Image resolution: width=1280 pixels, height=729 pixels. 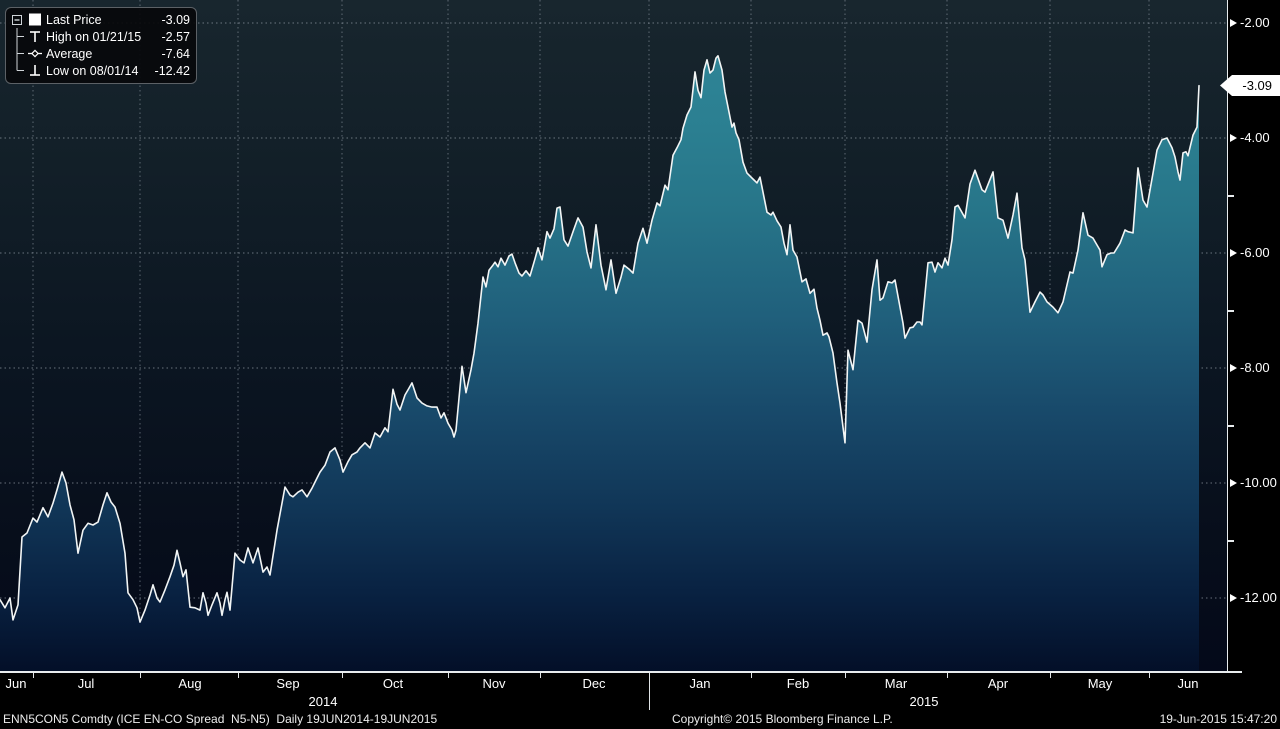 What do you see at coordinates (69, 53) in the screenshot?
I see `legend-label: Average` at bounding box center [69, 53].